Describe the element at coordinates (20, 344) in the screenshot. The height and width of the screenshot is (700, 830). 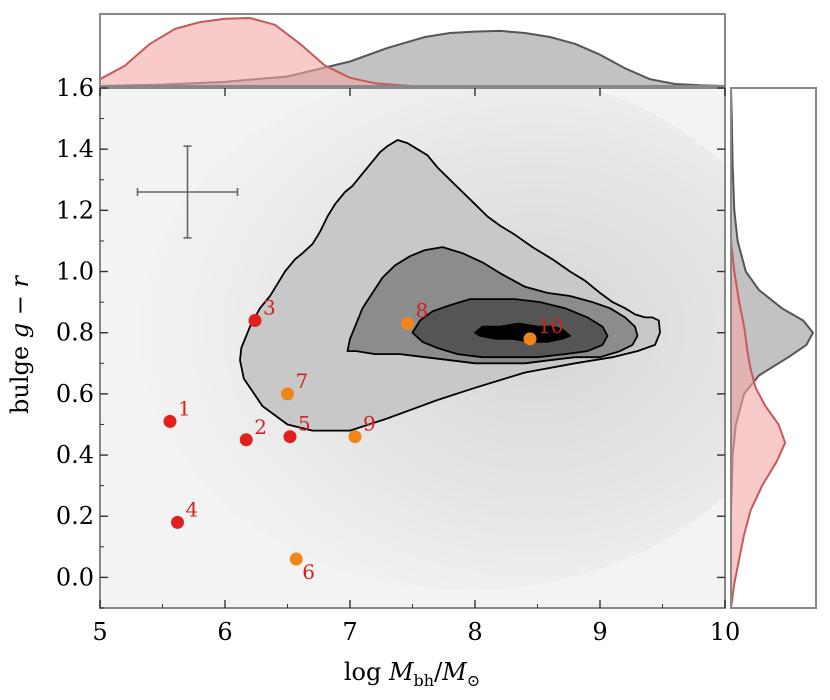
I see `y-axis-label: bulge g − r` at that location.